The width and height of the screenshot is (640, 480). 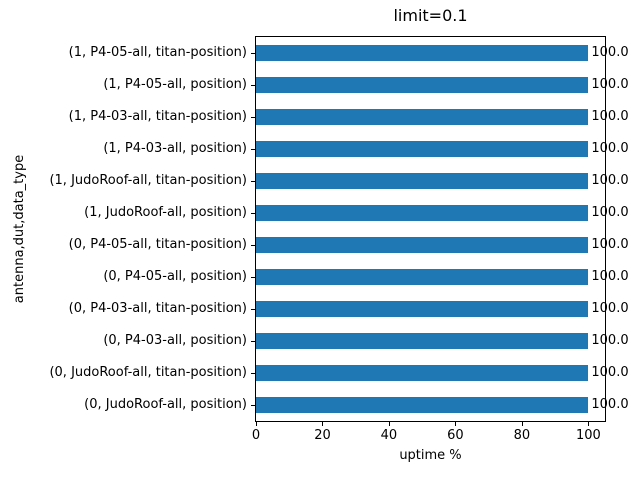 I want to click on x-tick-label: 20, so click(x=322, y=435).